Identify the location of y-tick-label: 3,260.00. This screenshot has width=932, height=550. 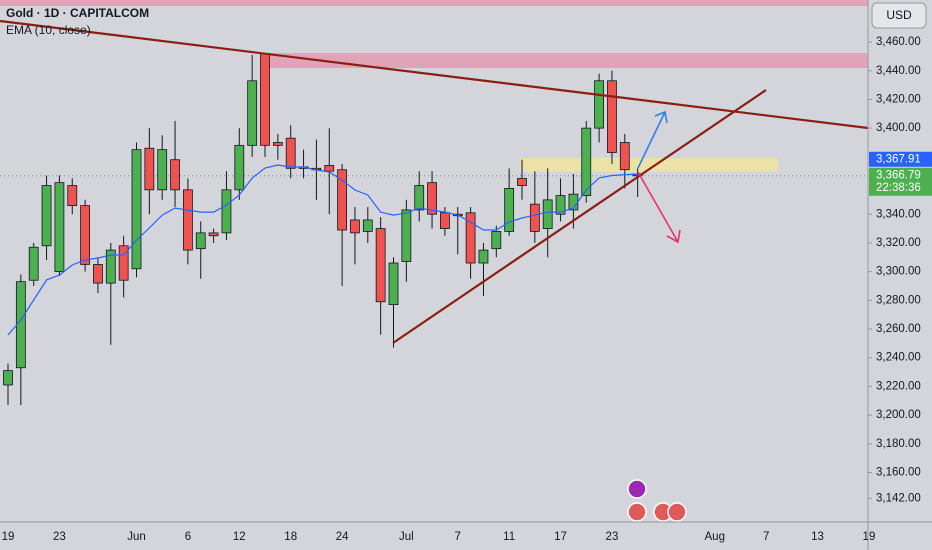
(898, 329).